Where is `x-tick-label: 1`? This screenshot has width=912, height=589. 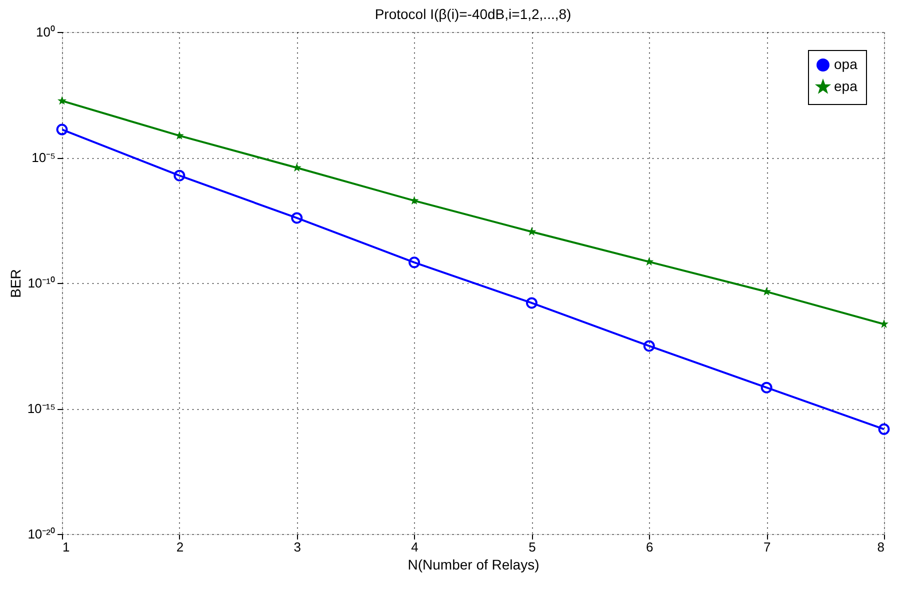 x-tick-label: 1 is located at coordinates (66, 547).